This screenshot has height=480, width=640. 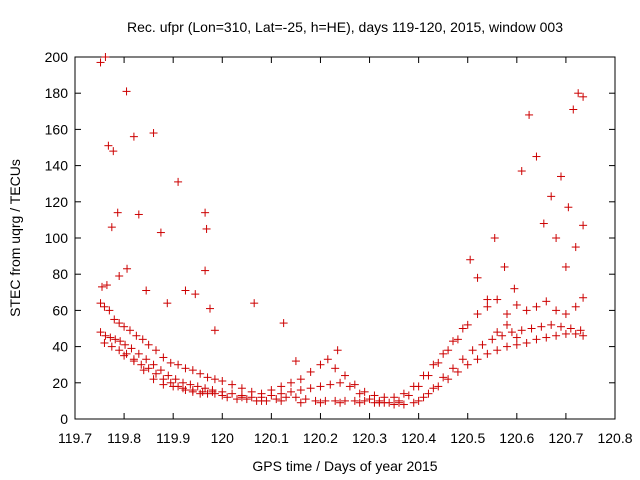 What do you see at coordinates (614, 438) in the screenshot?
I see `x-tick-label: 120.8` at bounding box center [614, 438].